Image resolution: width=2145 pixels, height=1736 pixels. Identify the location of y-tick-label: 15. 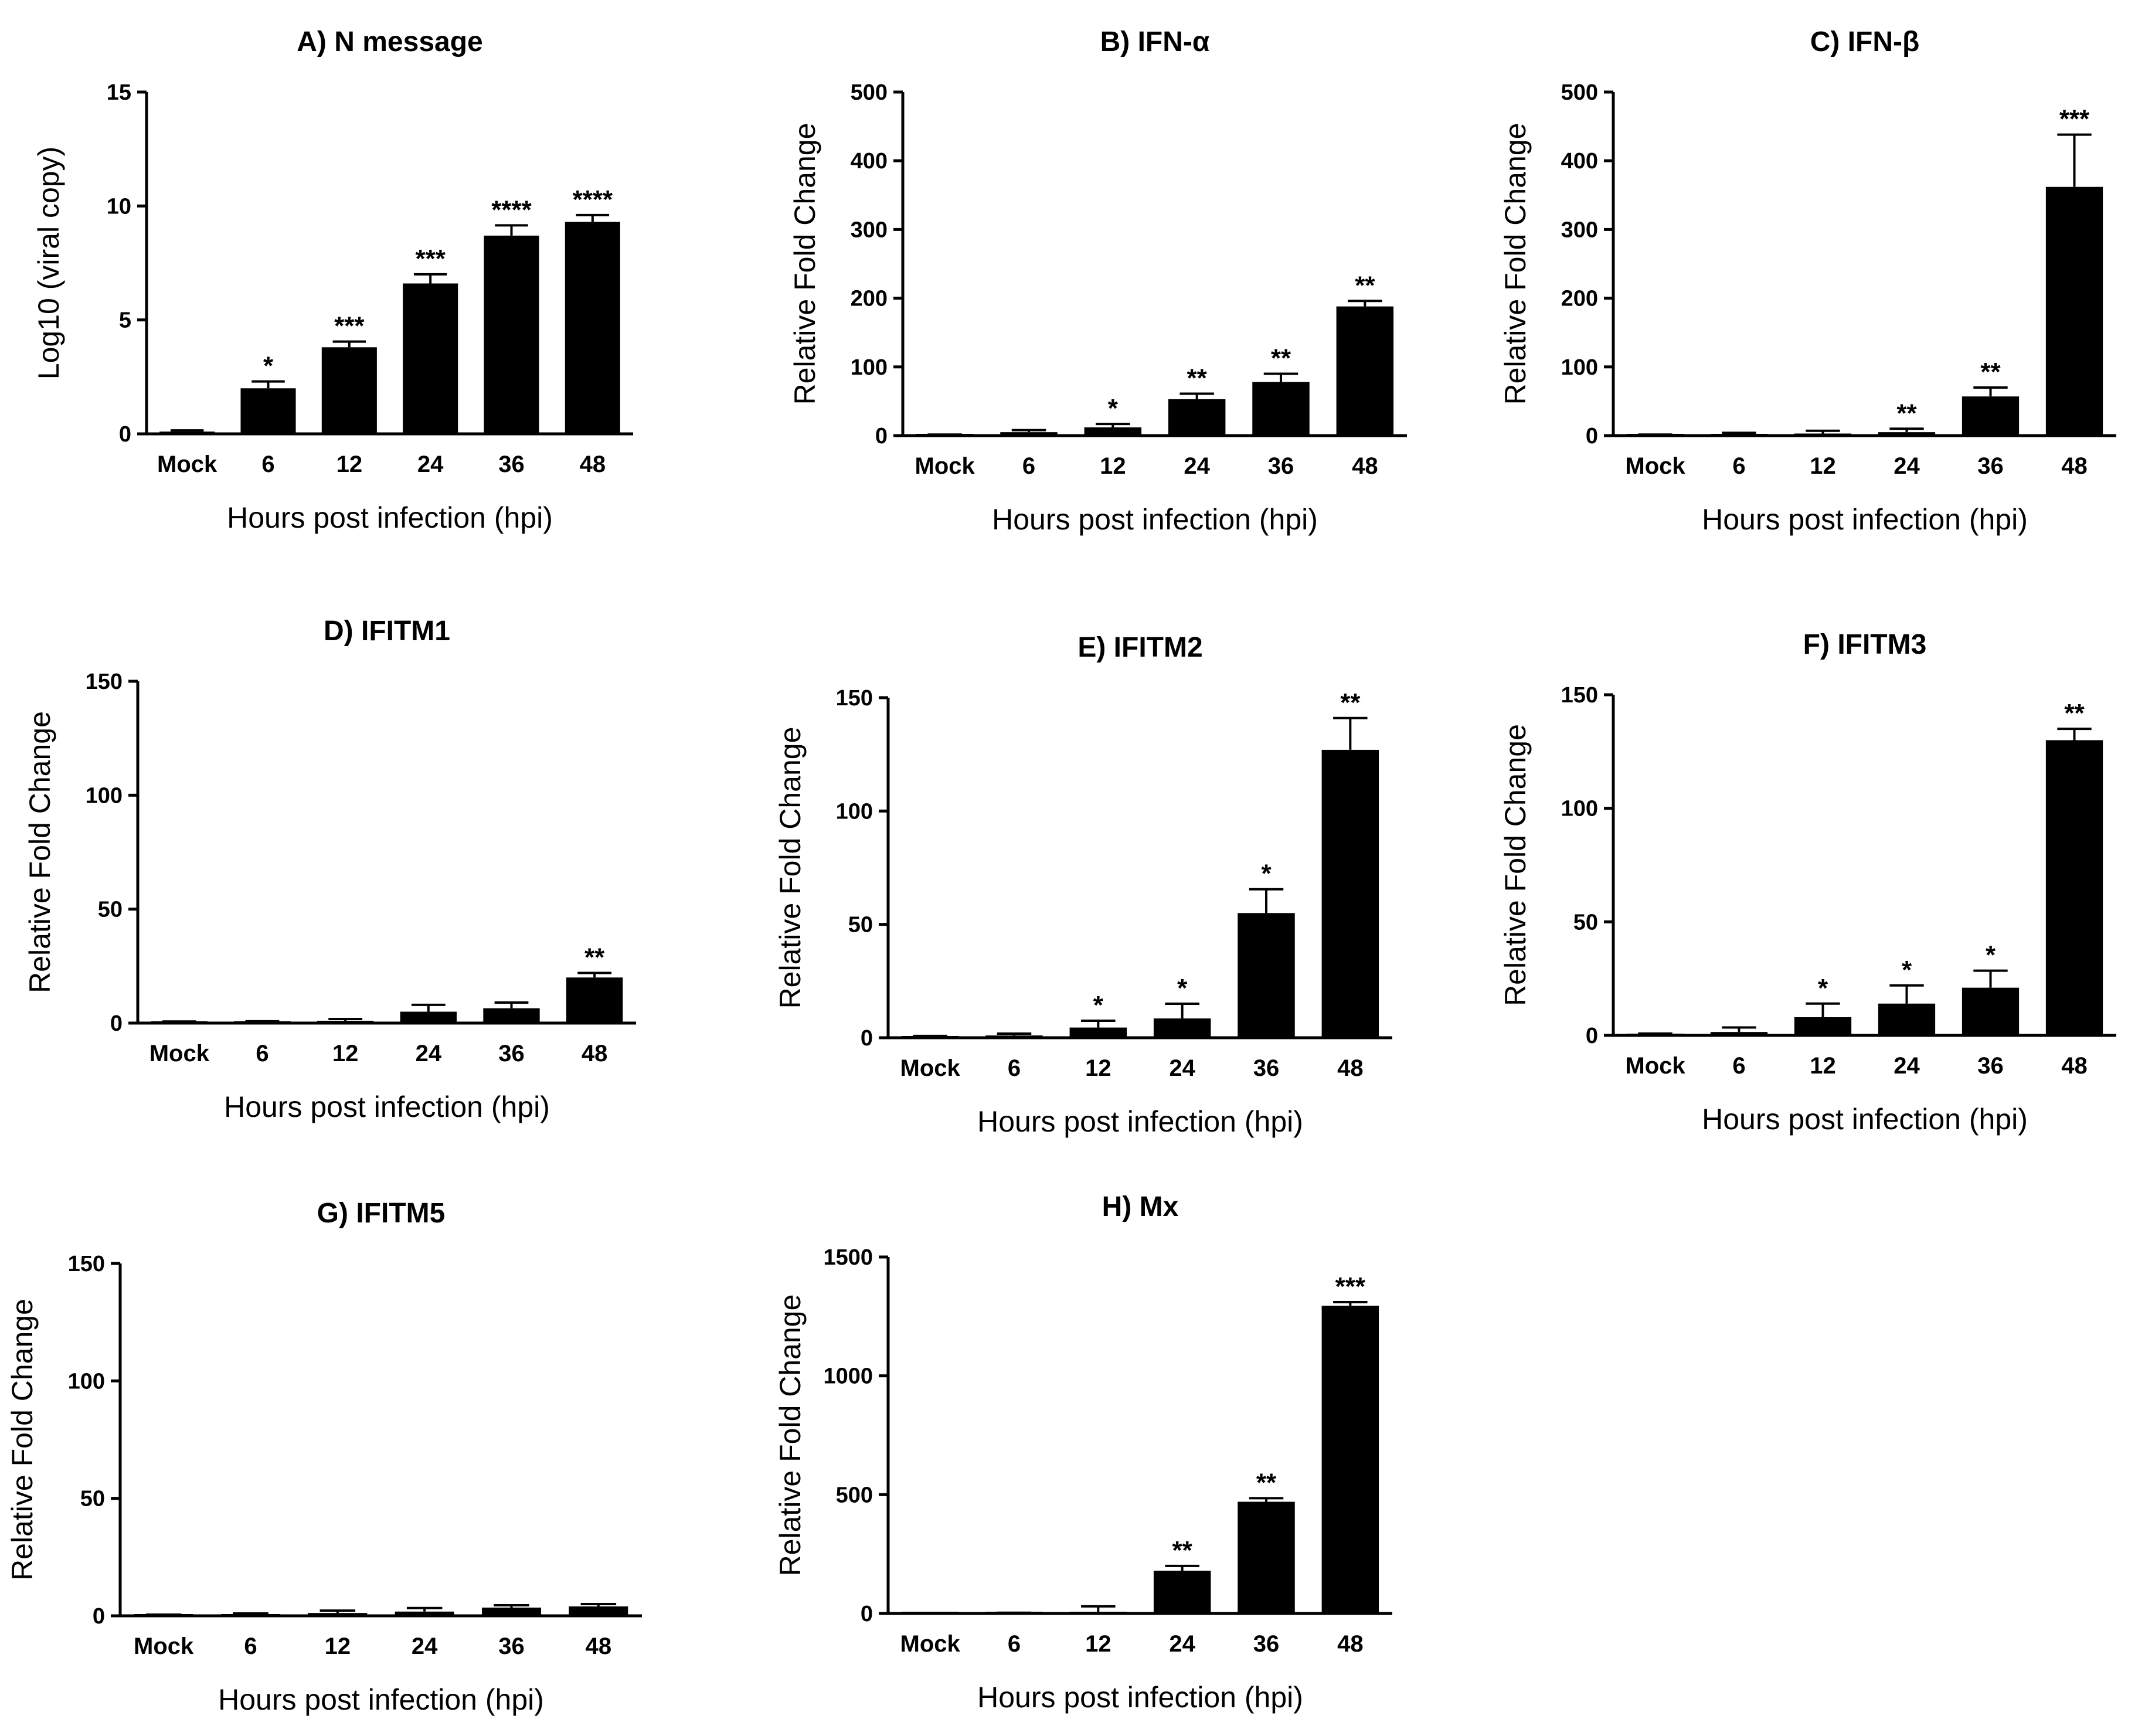
(119, 92).